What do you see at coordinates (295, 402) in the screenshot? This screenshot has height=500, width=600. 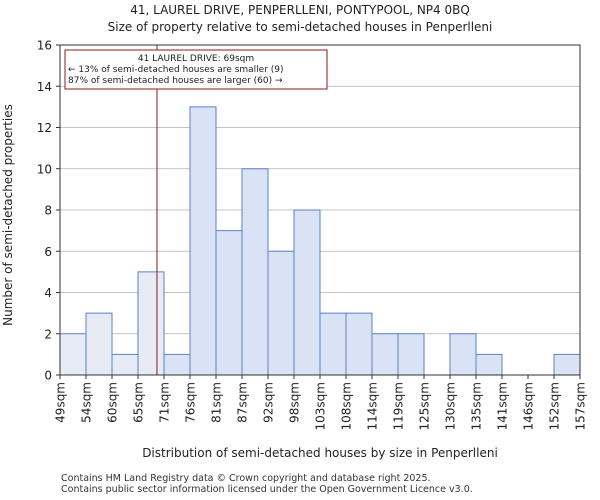 I see `x-tick-label: 98sqm` at bounding box center [295, 402].